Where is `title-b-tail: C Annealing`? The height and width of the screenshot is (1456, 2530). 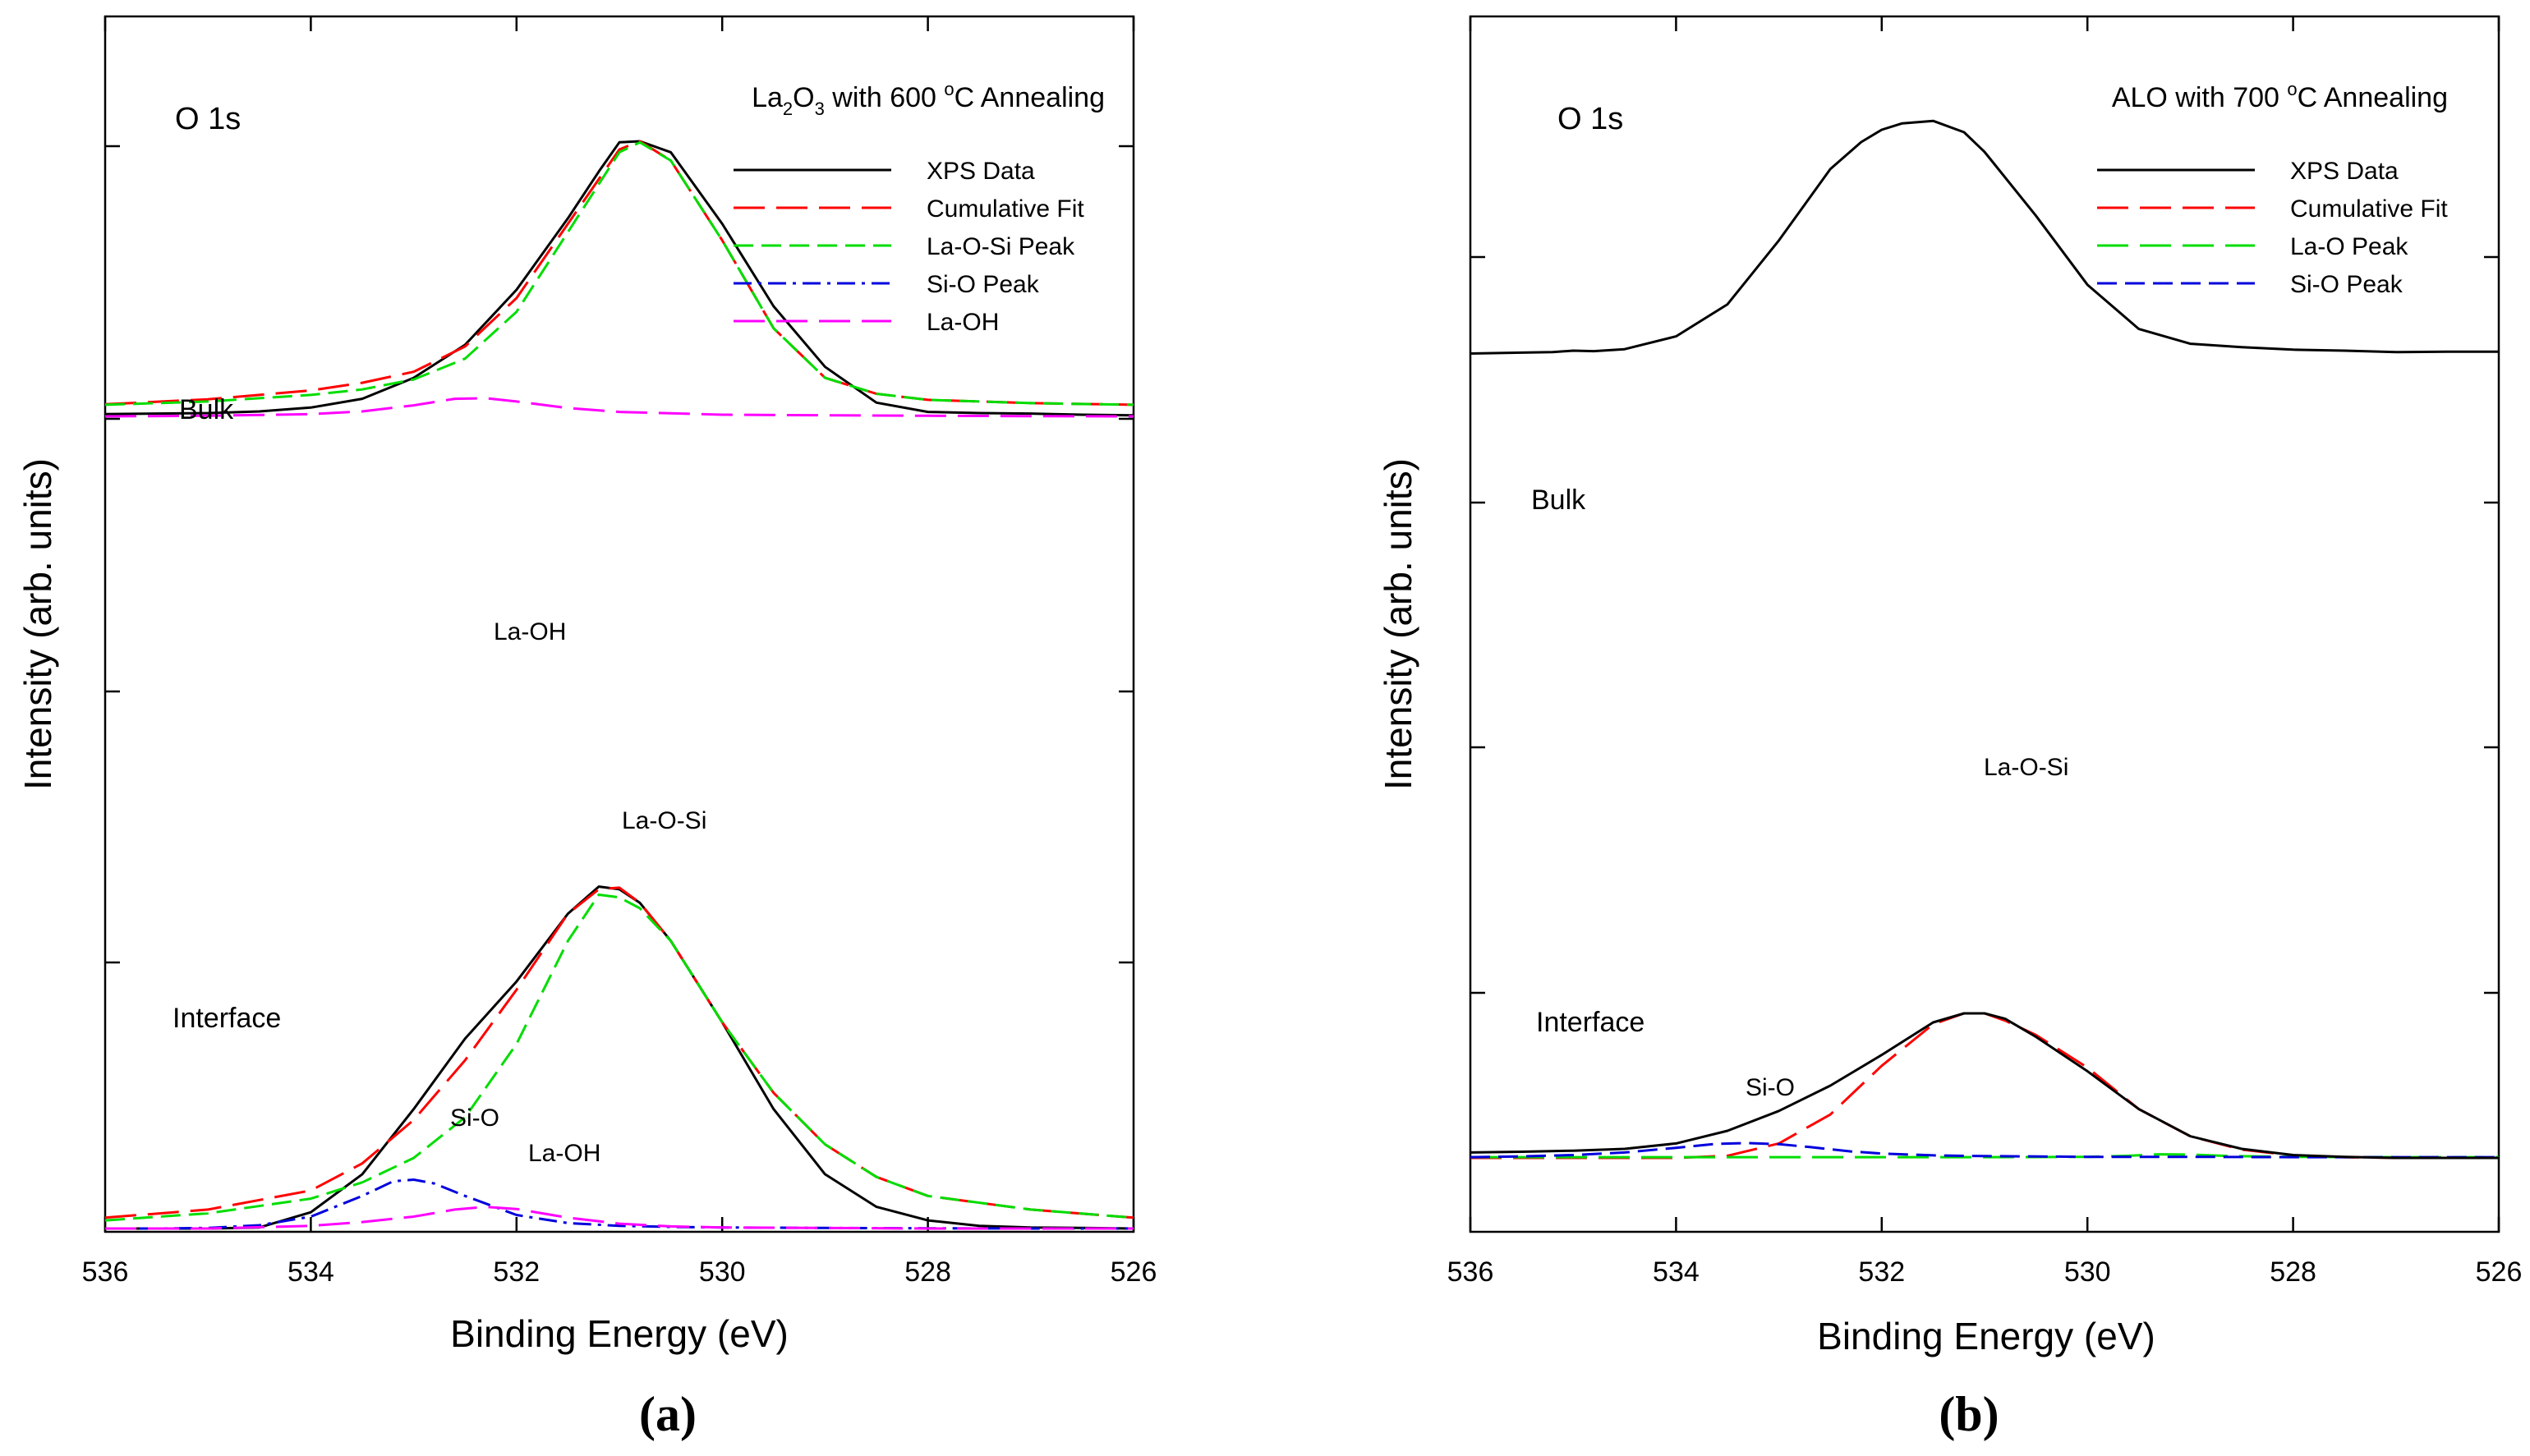 title-b-tail: C Annealing is located at coordinates (2373, 97).